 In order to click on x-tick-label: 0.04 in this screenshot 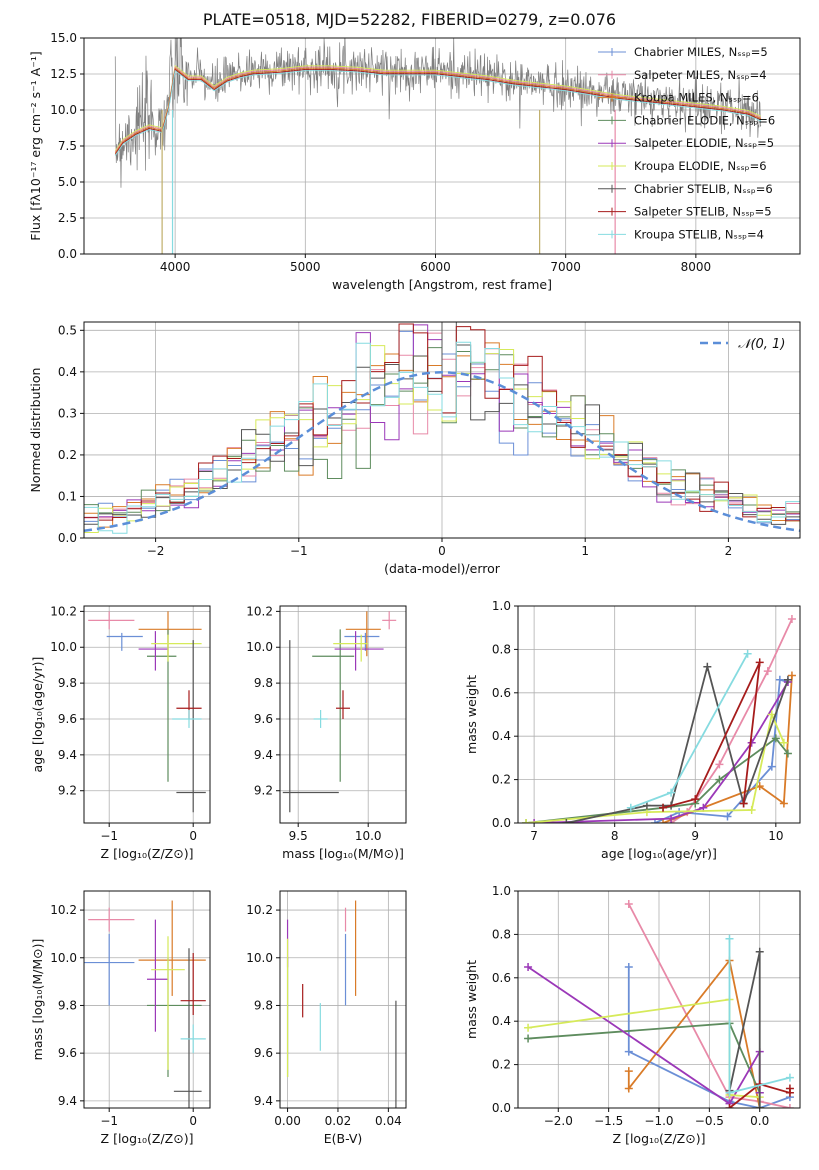, I will do `click(388, 1121)`.